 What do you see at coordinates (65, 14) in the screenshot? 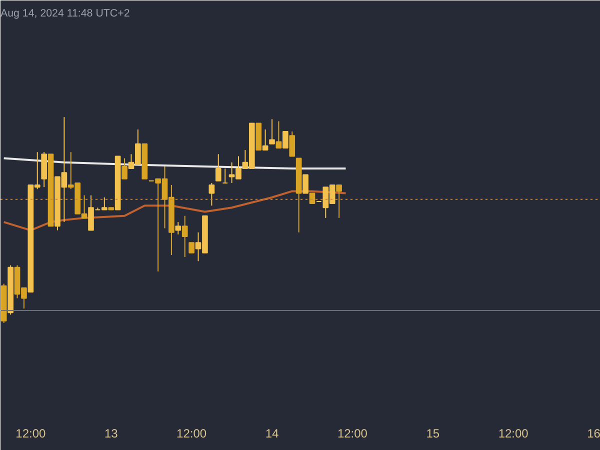
I see `text: Aug 14, 2024 11:48 UTC+2` at bounding box center [65, 14].